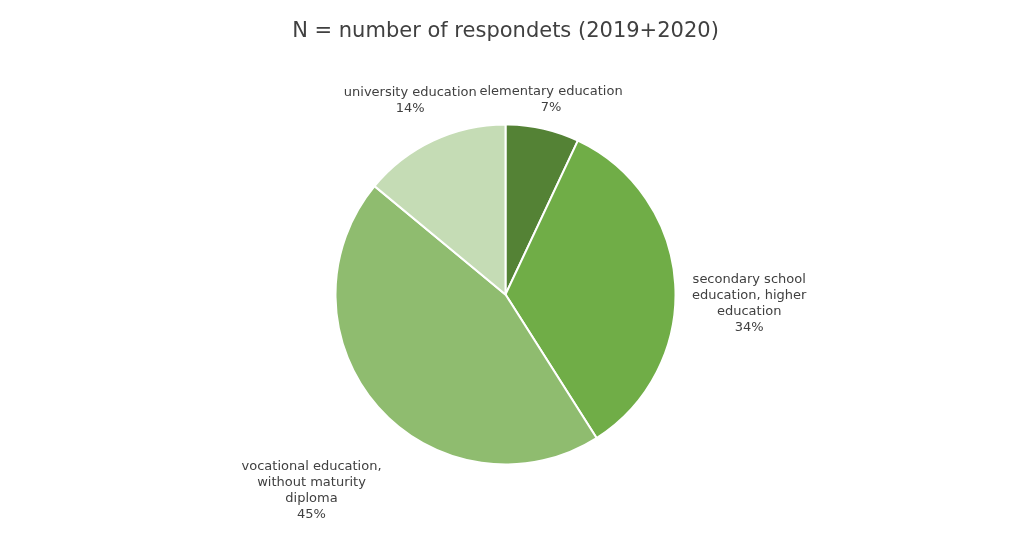 The image size is (1011, 549). I want to click on data-label: 14%, so click(410, 108).